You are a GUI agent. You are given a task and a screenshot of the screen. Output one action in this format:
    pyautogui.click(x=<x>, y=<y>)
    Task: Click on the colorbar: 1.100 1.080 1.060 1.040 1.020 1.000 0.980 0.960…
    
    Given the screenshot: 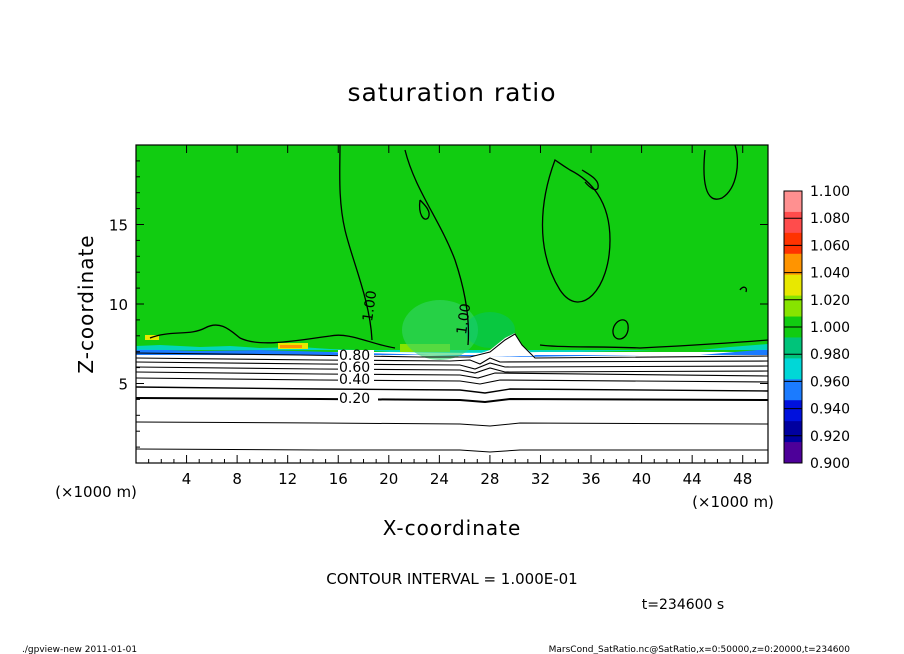 What is the action you would take?
    pyautogui.click(x=816, y=328)
    